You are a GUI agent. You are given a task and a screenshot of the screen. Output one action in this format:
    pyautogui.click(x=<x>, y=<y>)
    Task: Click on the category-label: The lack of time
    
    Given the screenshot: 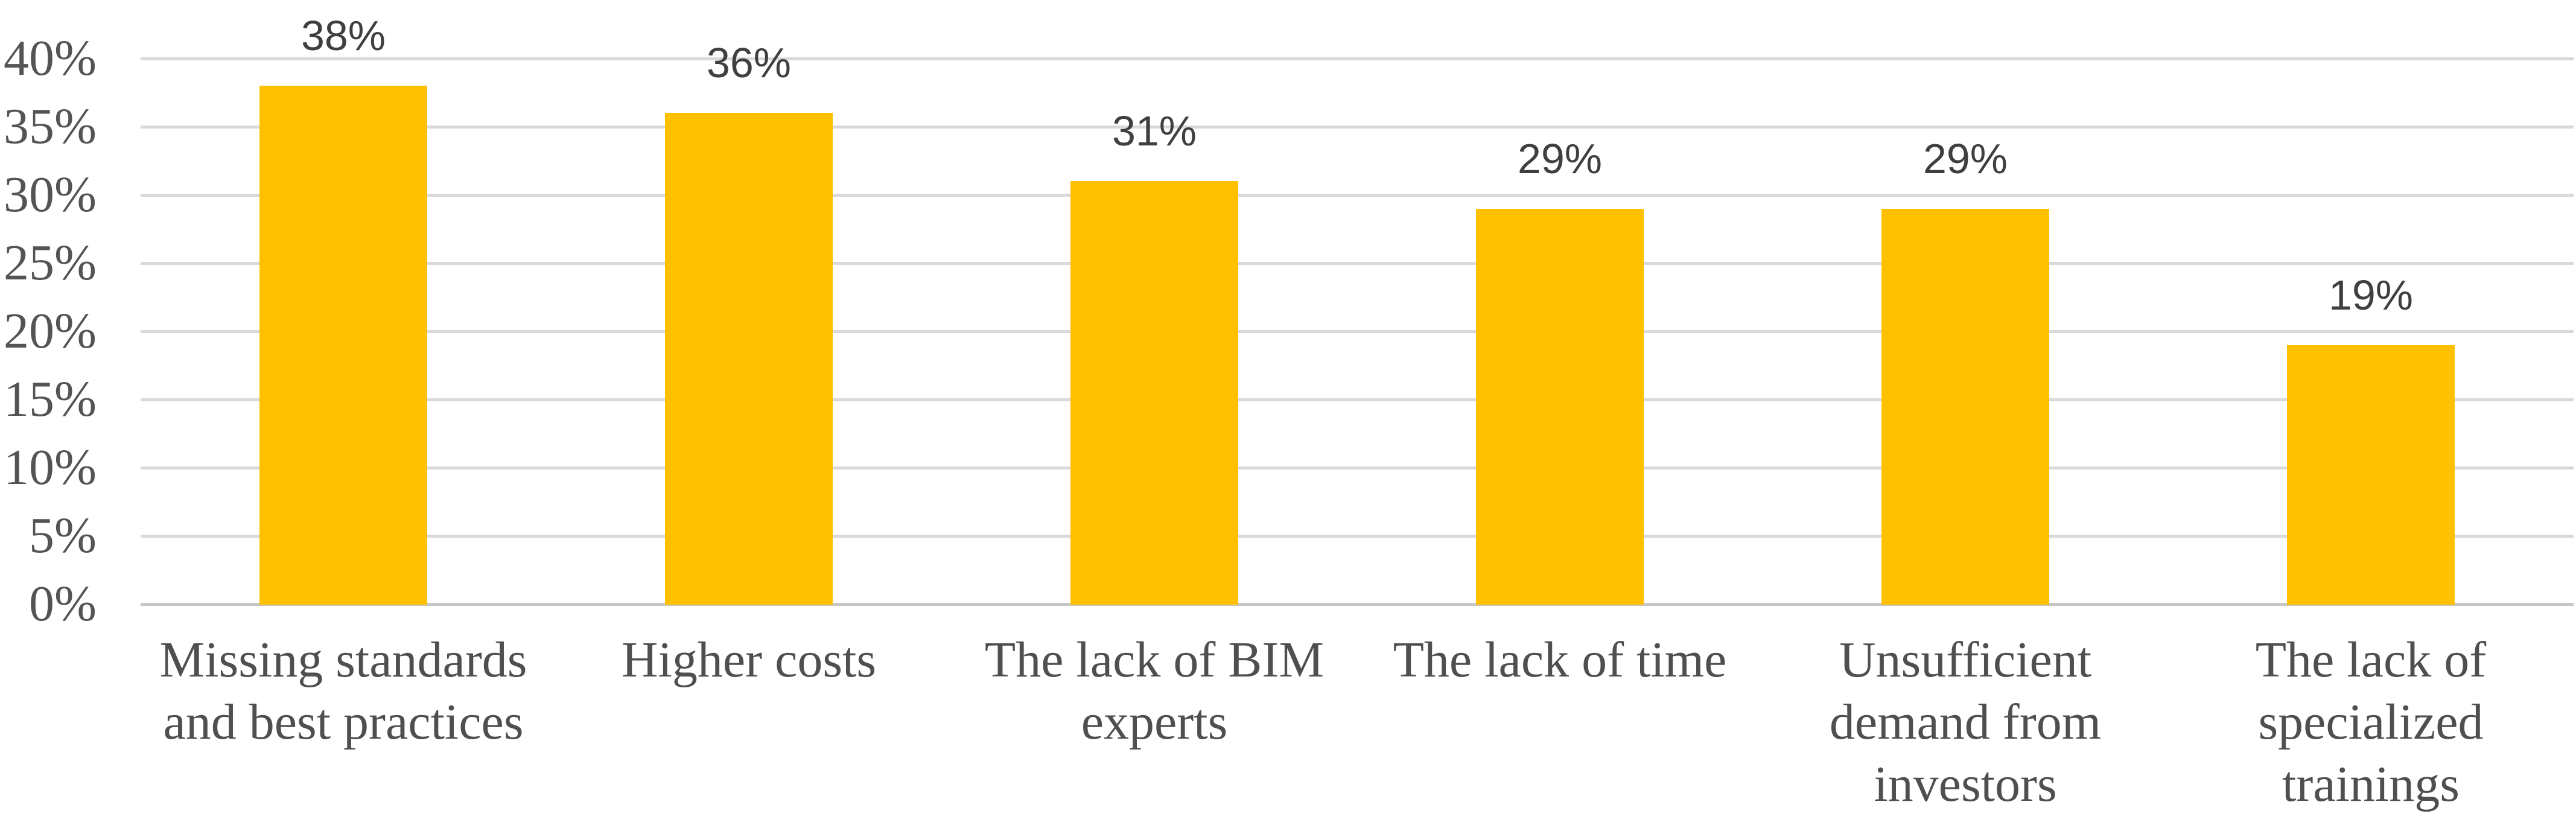 What is the action you would take?
    pyautogui.click(x=1560, y=660)
    